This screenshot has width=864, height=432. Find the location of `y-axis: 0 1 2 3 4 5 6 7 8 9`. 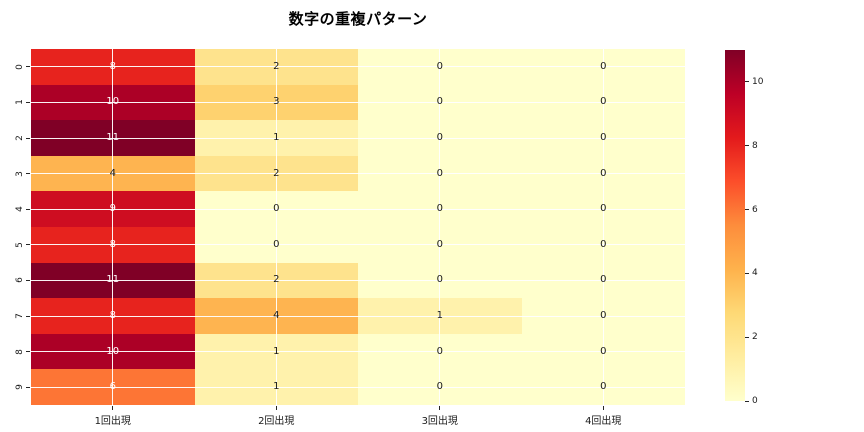

y-axis: 0 1 2 3 4 5 6 7 8 9 is located at coordinates (15, 227).